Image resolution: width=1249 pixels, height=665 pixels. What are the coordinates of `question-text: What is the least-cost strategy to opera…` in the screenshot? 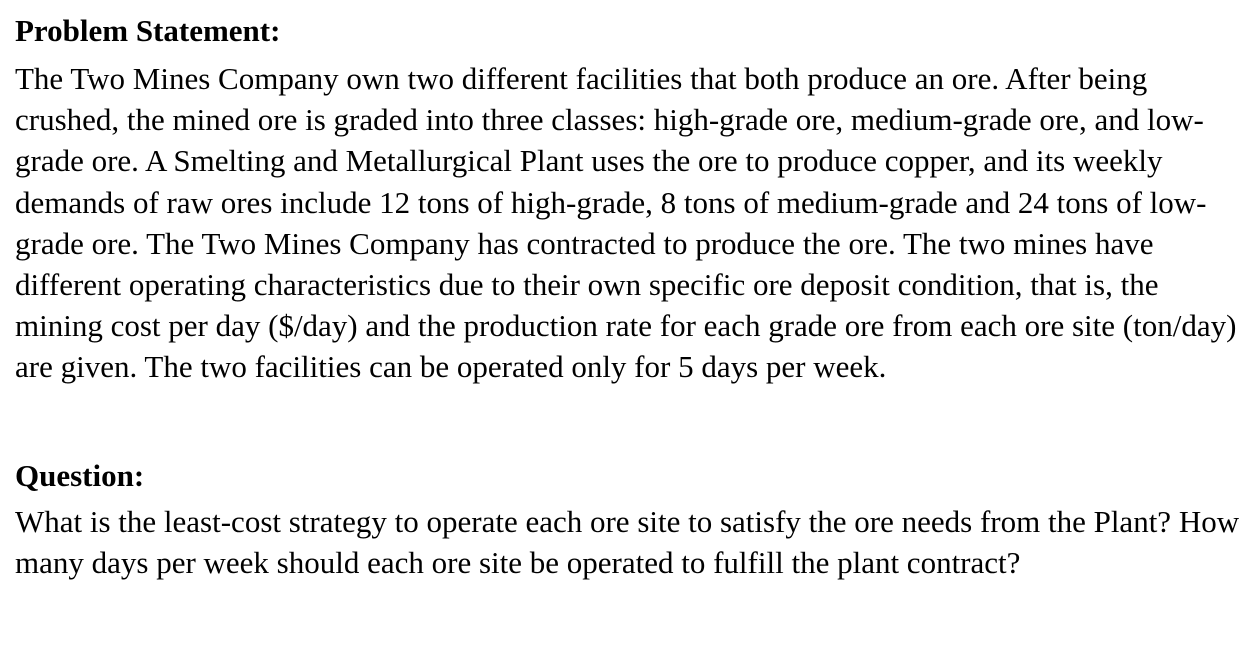 It's located at (627, 541).